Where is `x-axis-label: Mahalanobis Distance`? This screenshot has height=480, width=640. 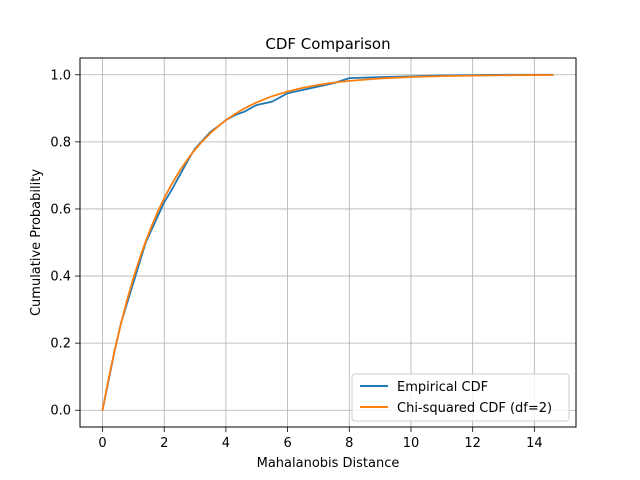 x-axis-label: Mahalanobis Distance is located at coordinates (328, 463).